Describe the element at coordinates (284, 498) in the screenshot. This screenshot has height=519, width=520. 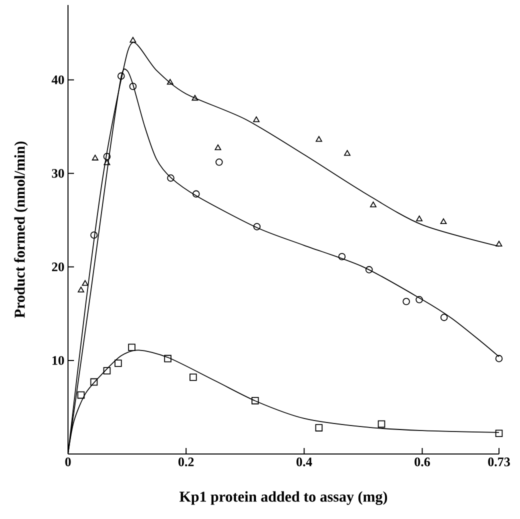
I see `x-axis-title: Kp1 protein added to assay (mg)` at that location.